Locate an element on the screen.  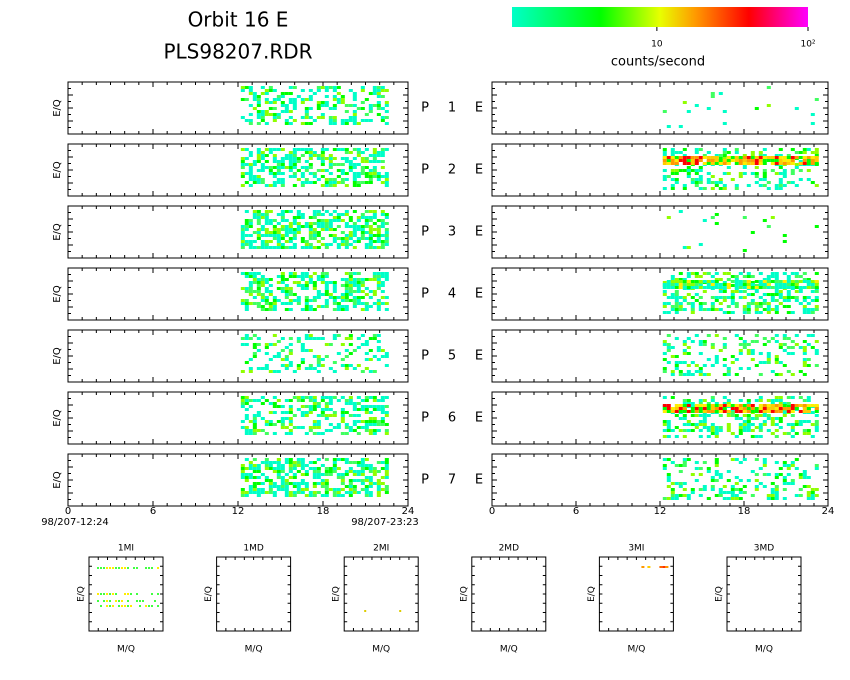
x-tick-label: 18 is located at coordinates (744, 511).